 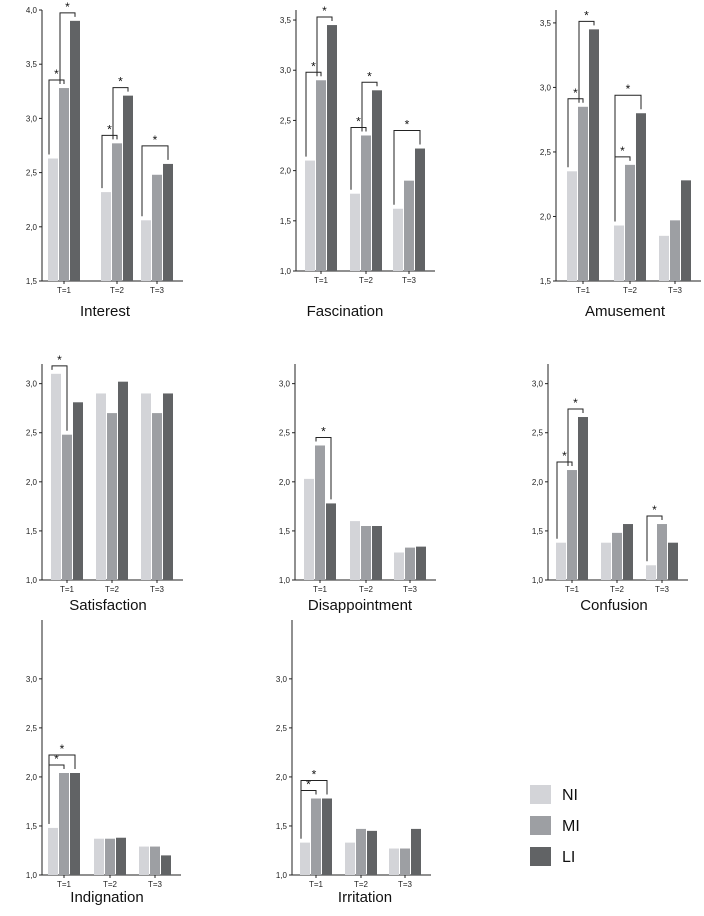 What do you see at coordinates (614, 605) in the screenshot?
I see `panel-title: Confusion` at bounding box center [614, 605].